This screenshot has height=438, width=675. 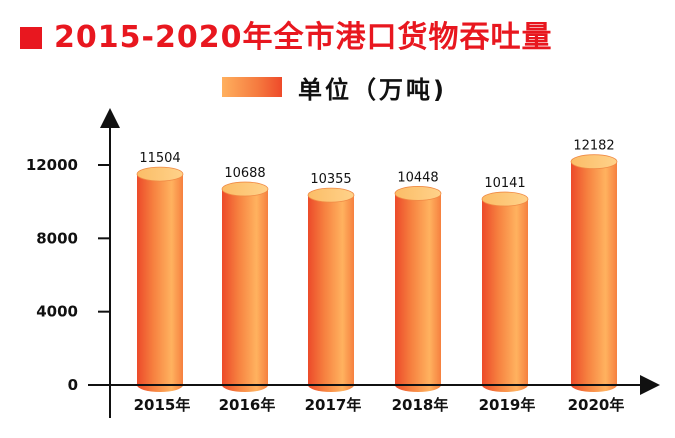 What do you see at coordinates (420, 405) in the screenshot?
I see `x-tick-label: 2018年` at bounding box center [420, 405].